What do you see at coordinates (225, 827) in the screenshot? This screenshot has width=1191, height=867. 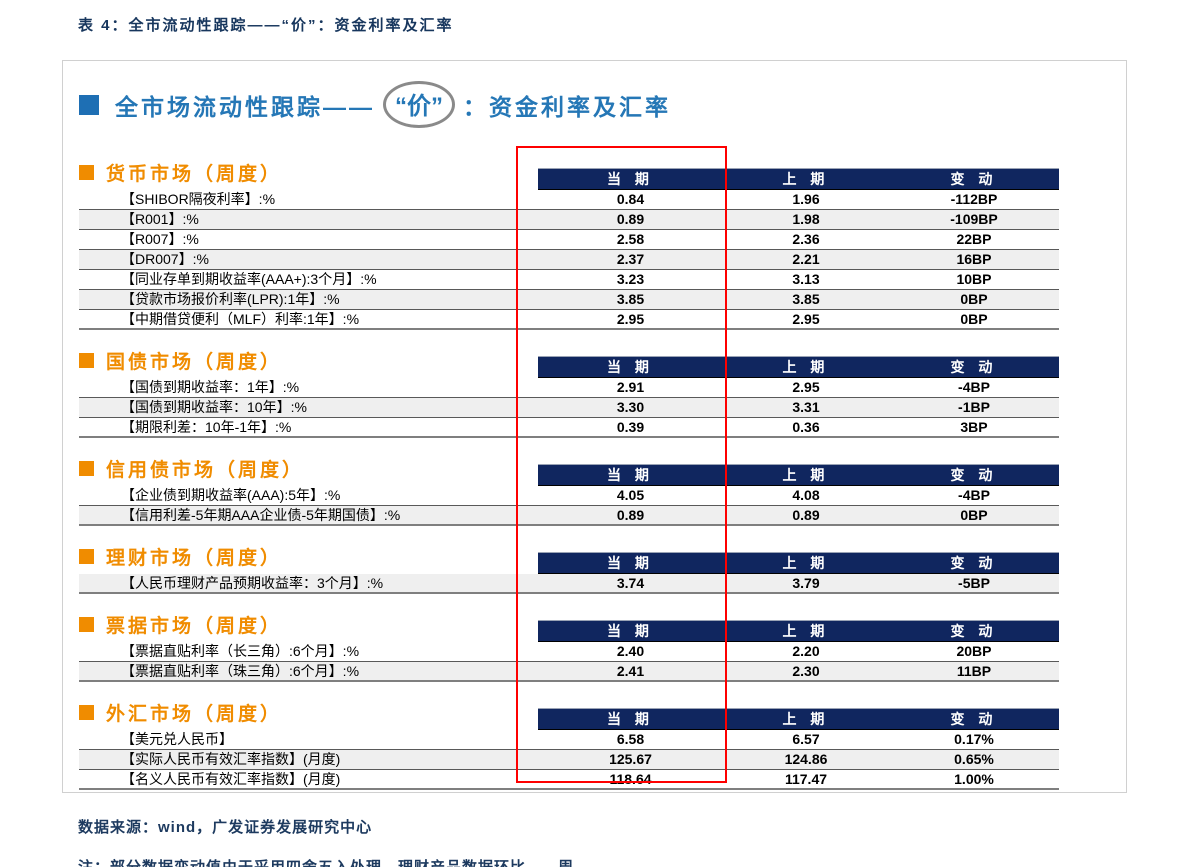 I see `data-source: 数据来源：wind，广发证券发展研究中心` at bounding box center [225, 827].